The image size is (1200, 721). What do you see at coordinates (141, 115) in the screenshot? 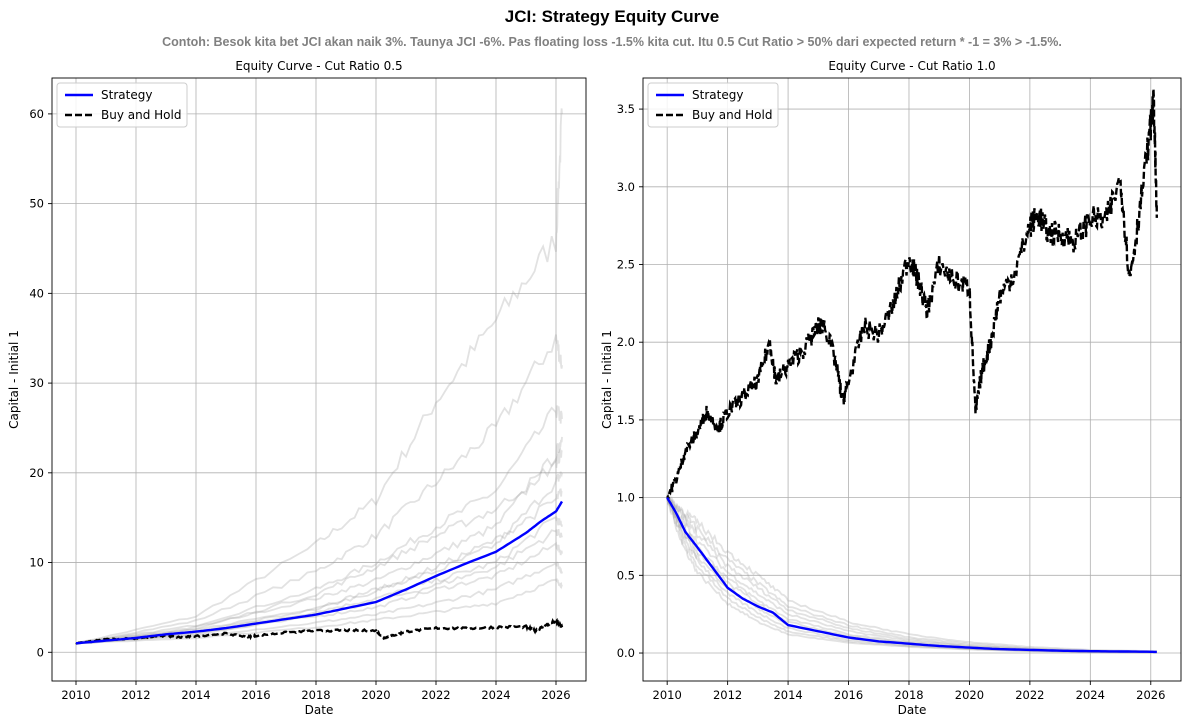
I see `left-legend-buy-hold-label: Buy and Hold` at bounding box center [141, 115].